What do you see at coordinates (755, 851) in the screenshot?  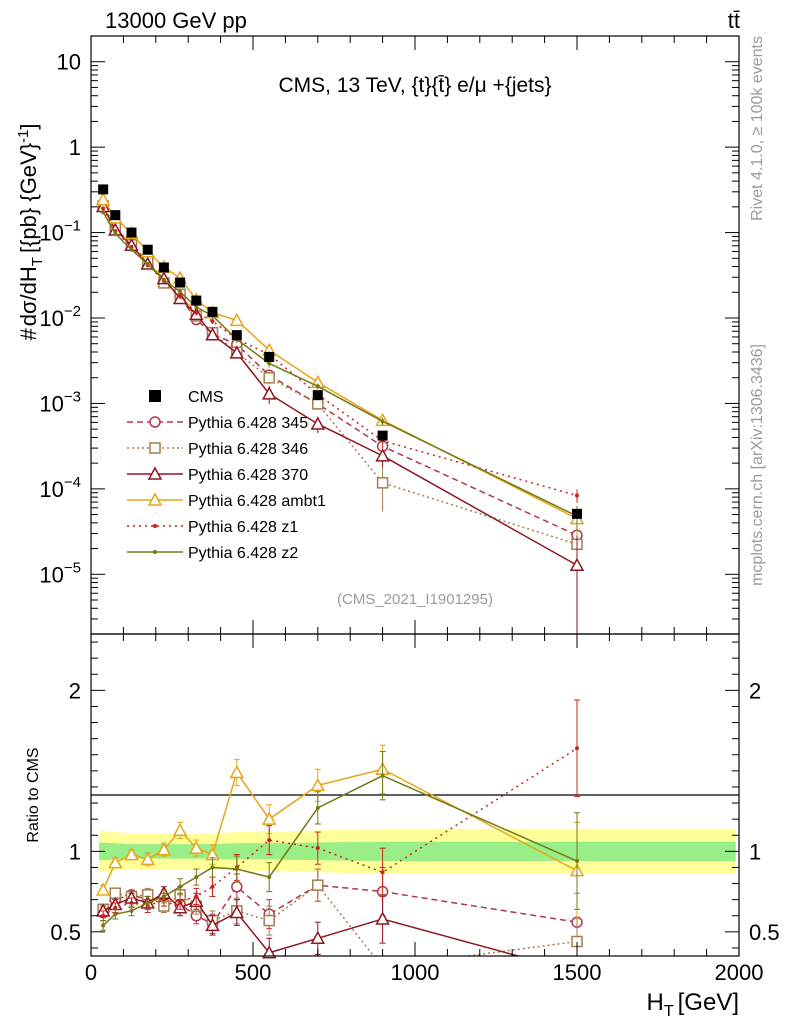 I see `ratio-tick-label-right: 1` at bounding box center [755, 851].